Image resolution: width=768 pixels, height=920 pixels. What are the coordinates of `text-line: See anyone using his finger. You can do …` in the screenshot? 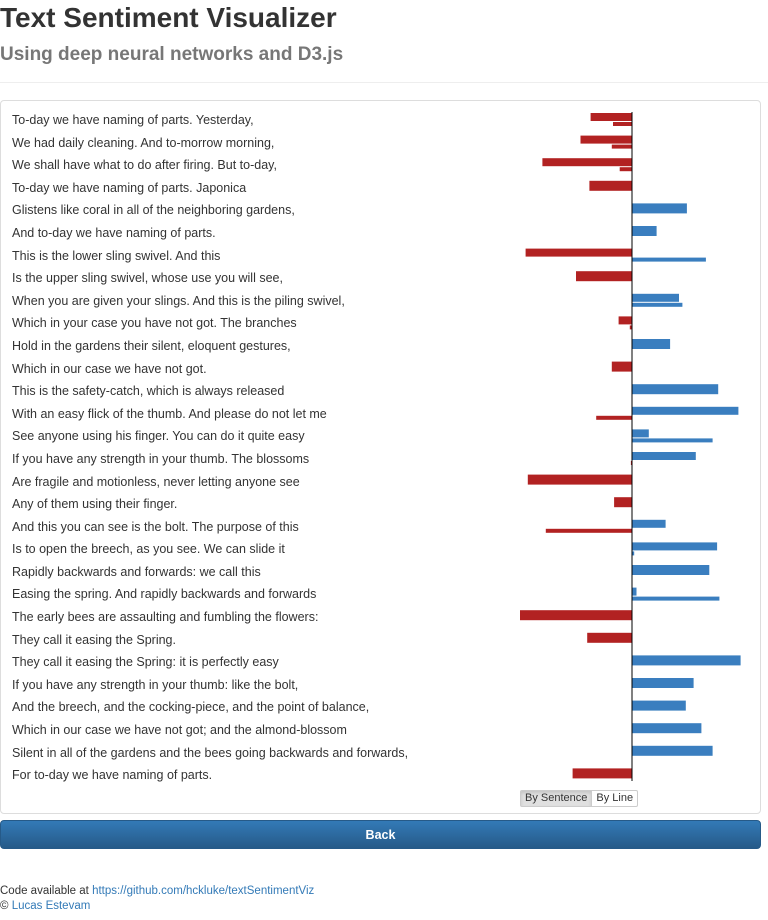 It's located at (158, 436).